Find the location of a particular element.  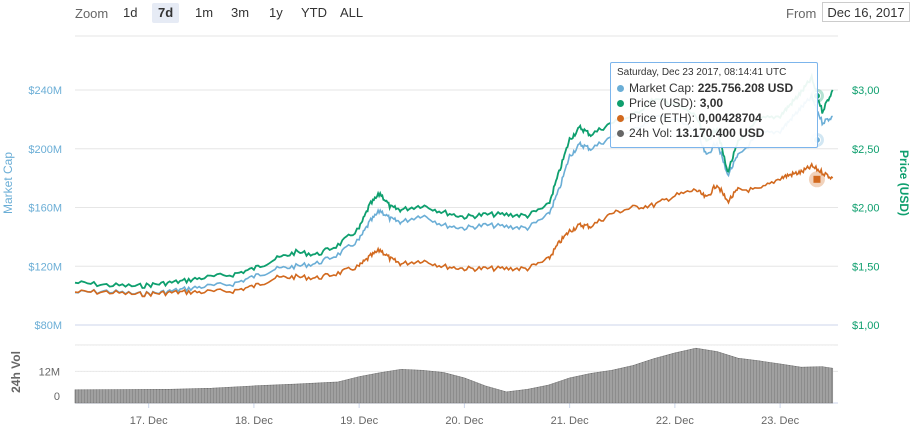

tooltip-label: 24h Vol: is located at coordinates (651, 133).